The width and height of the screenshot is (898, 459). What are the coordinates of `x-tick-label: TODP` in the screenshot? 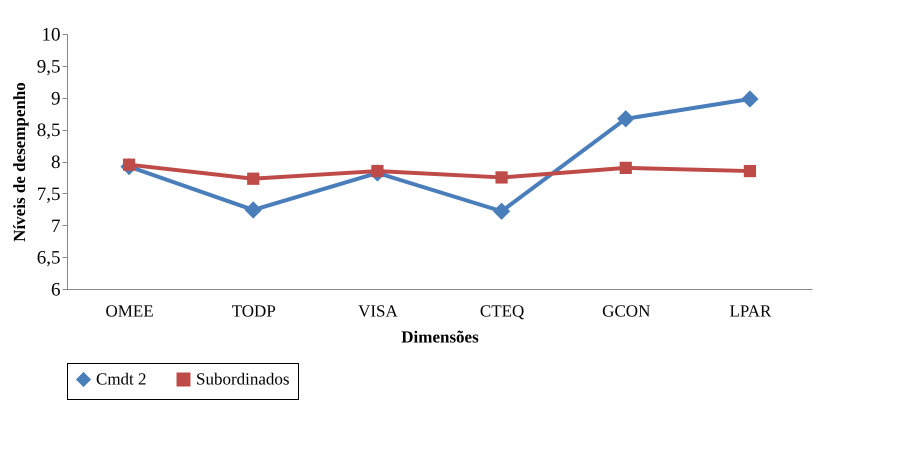 It's located at (254, 311).